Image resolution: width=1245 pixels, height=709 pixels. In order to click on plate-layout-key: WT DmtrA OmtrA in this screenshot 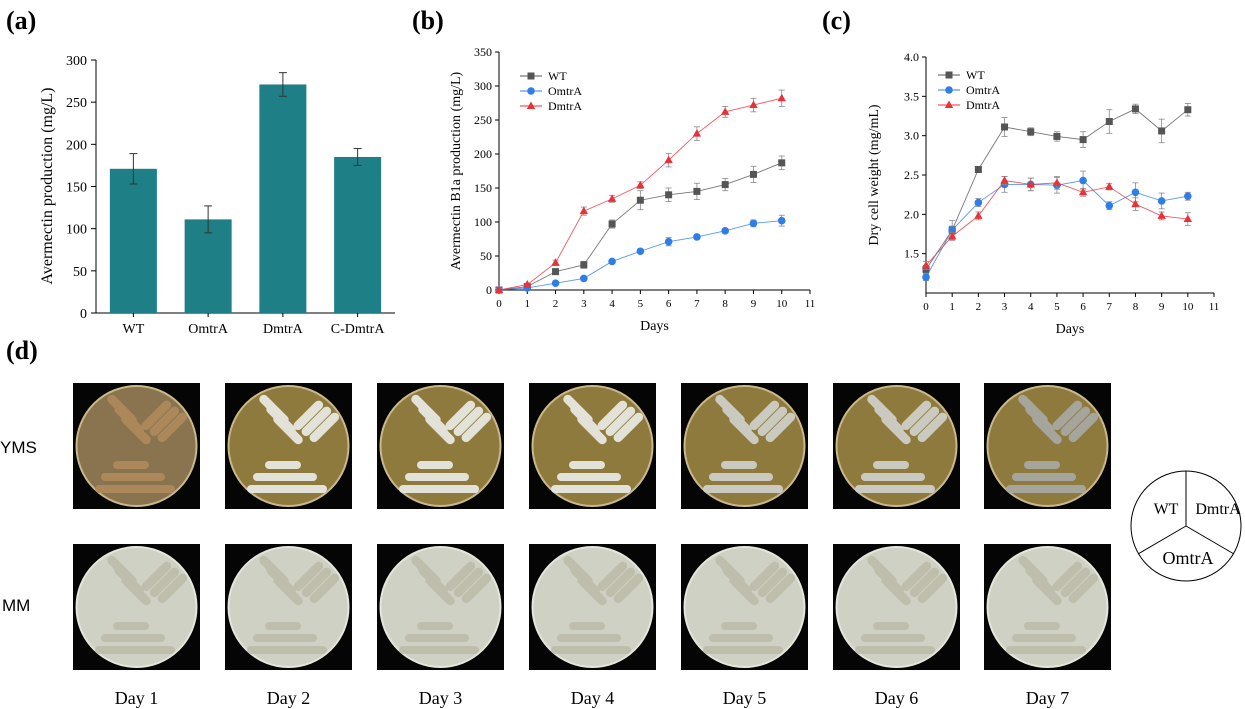, I will do `click(1186, 526)`.